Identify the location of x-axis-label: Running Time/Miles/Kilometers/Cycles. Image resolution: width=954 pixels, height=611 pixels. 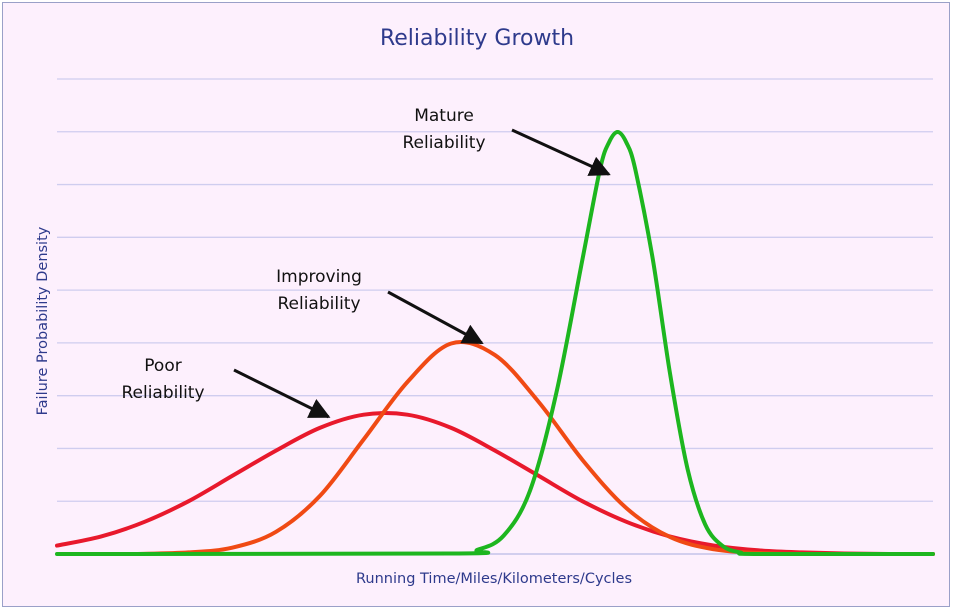
(494, 579).